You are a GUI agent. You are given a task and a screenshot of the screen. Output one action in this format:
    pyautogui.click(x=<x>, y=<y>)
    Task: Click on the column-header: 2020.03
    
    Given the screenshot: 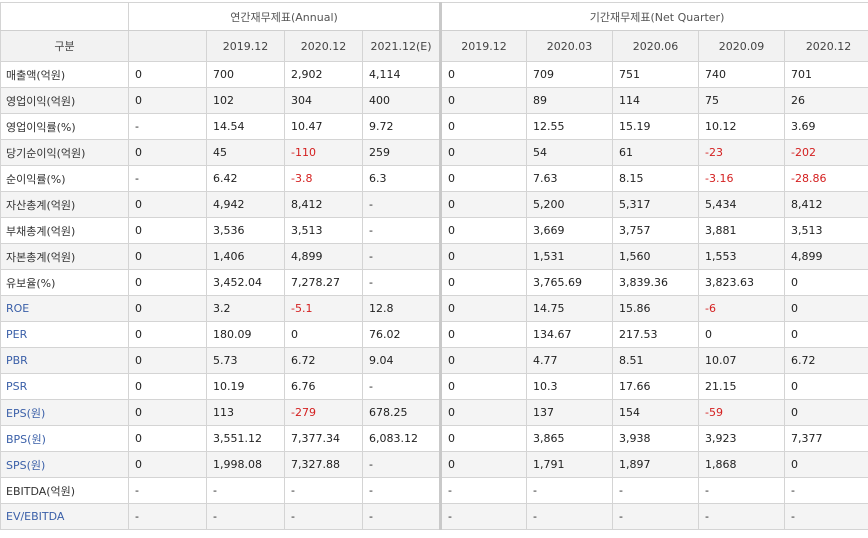 What is the action you would take?
    pyautogui.click(x=570, y=46)
    